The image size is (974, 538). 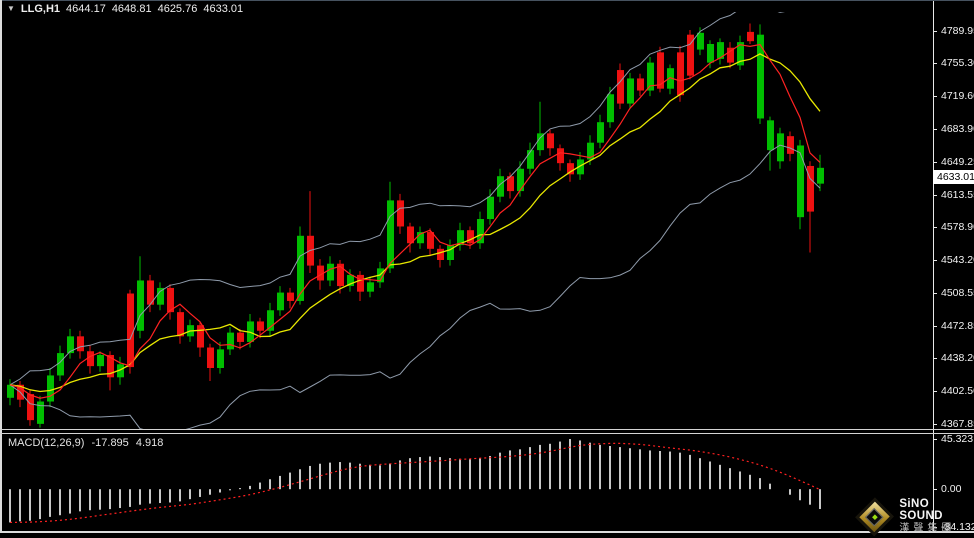 What do you see at coordinates (223, 9) in the screenshot?
I see `close-value: 4633.01` at bounding box center [223, 9].